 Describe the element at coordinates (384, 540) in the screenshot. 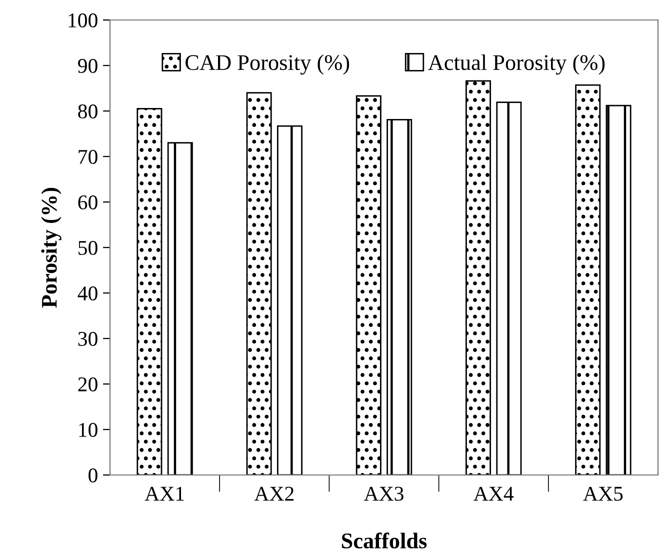

I see `x-axis-title: Scaffolds` at that location.